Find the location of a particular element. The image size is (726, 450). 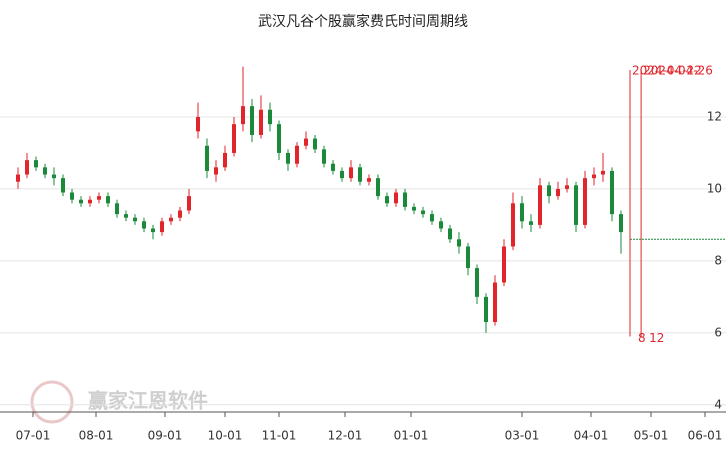

fib-label: 12 is located at coordinates (656, 338).